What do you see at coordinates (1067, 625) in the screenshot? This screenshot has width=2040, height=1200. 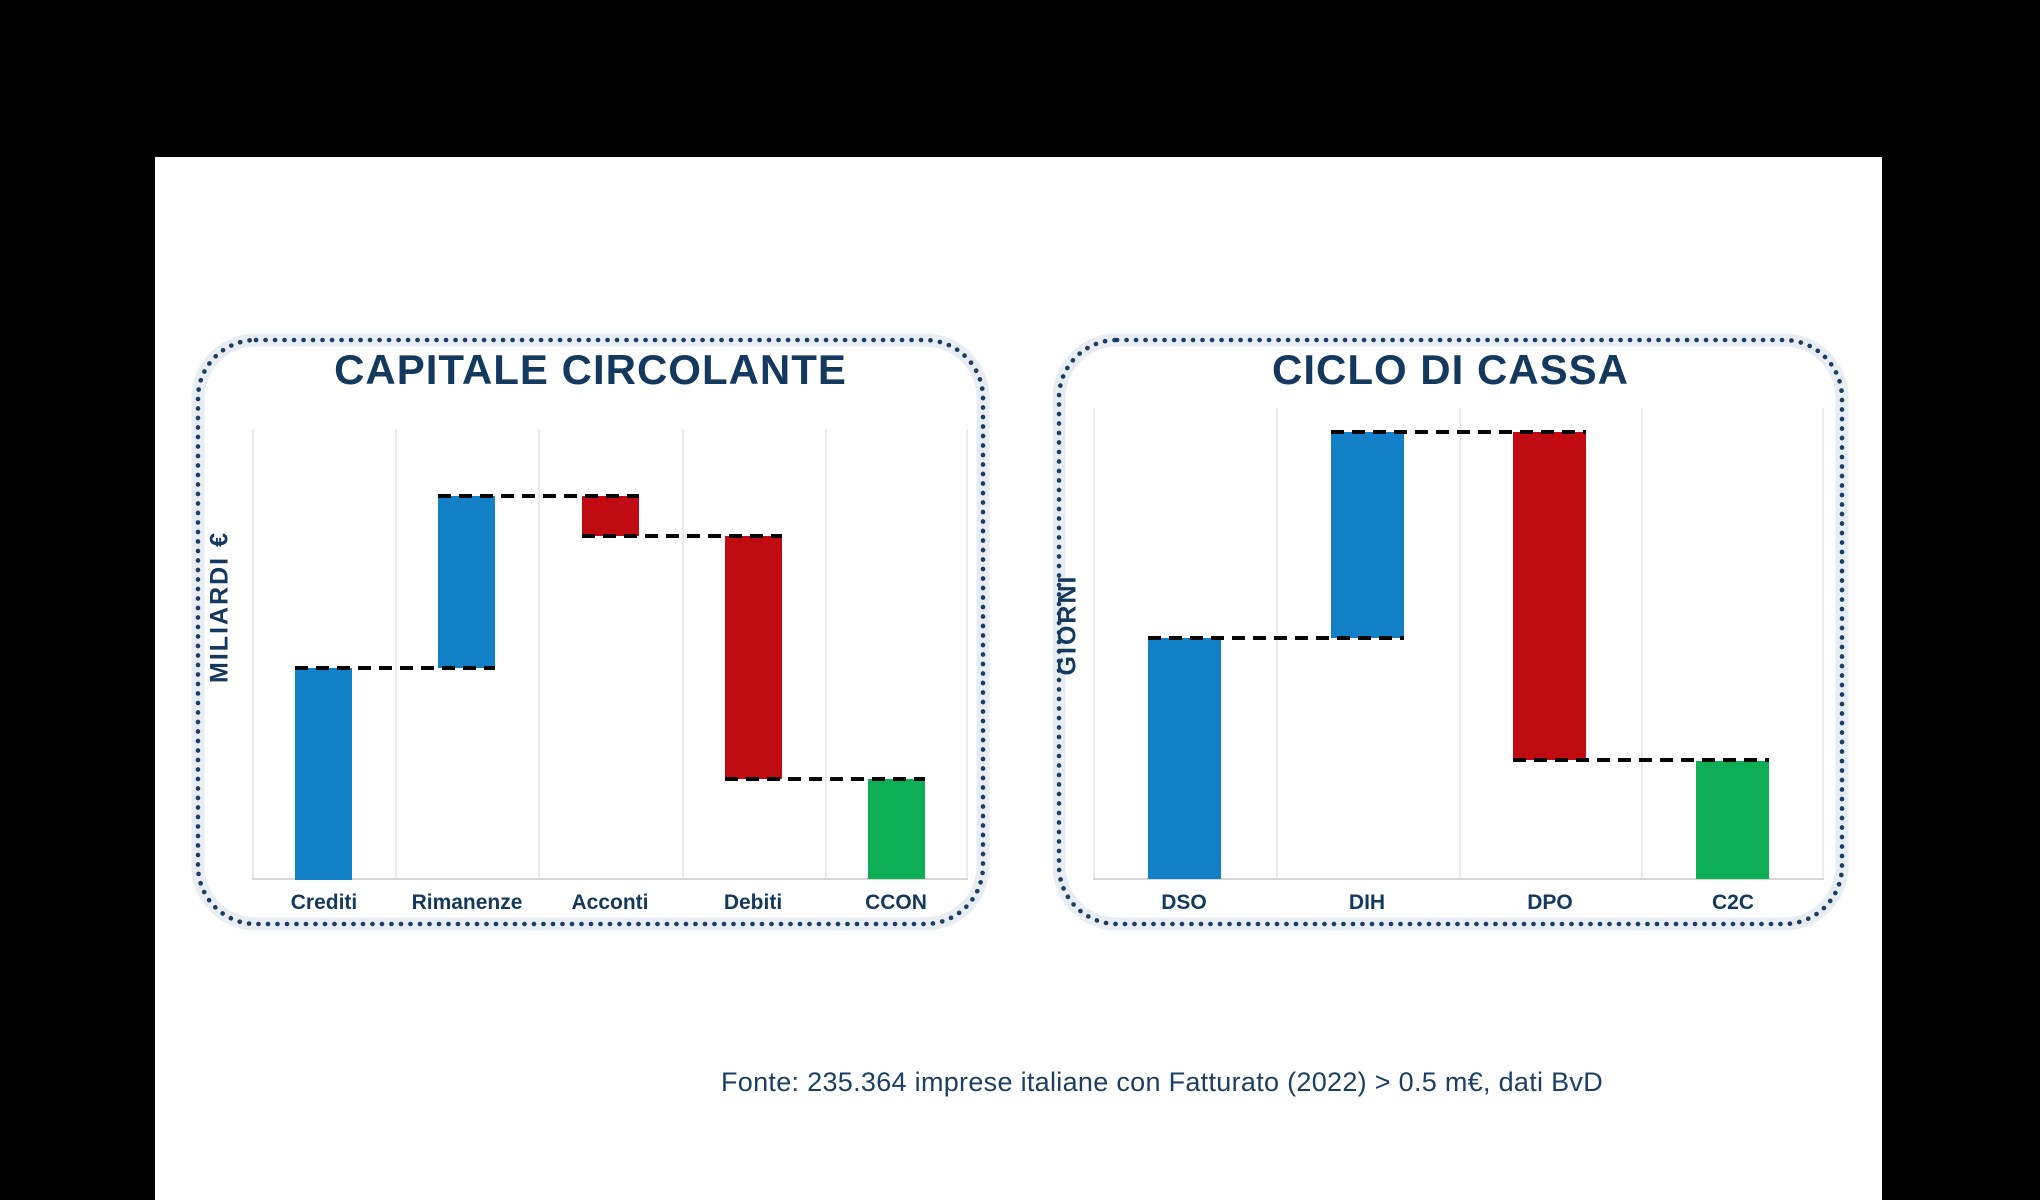 I see `y-axis-label-giorni: GIORNI` at bounding box center [1067, 625].